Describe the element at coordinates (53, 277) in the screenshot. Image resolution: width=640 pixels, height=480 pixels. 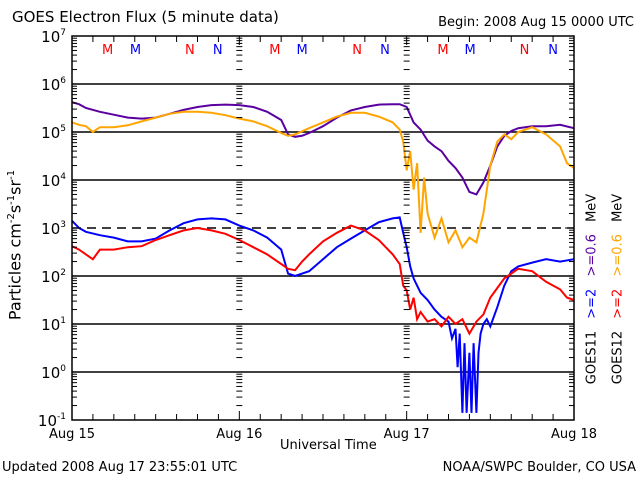
I see `y-tick-label: 102` at that location.